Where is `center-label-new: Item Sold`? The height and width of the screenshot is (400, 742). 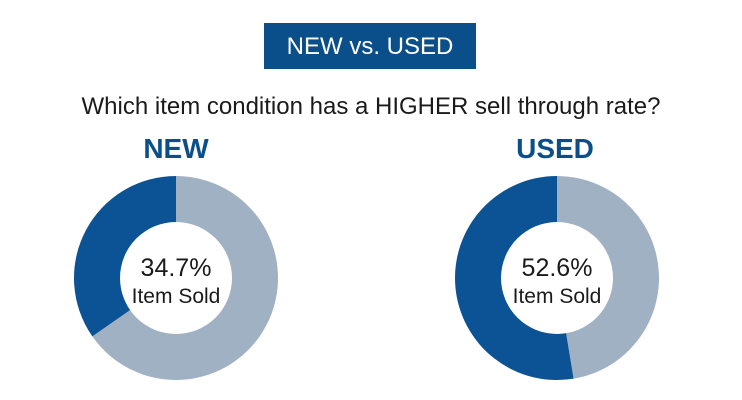
center-label-new: Item Sold is located at coordinates (176, 296).